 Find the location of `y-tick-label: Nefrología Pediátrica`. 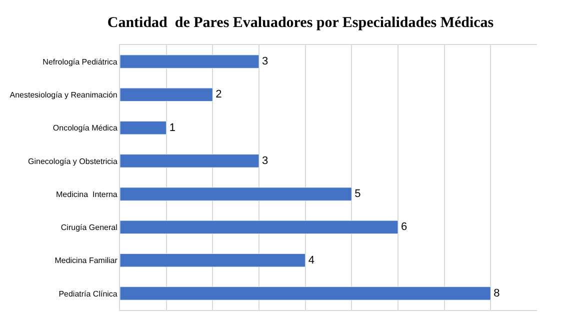

y-tick-label: Nefrología Pediátrica is located at coordinates (80, 61).